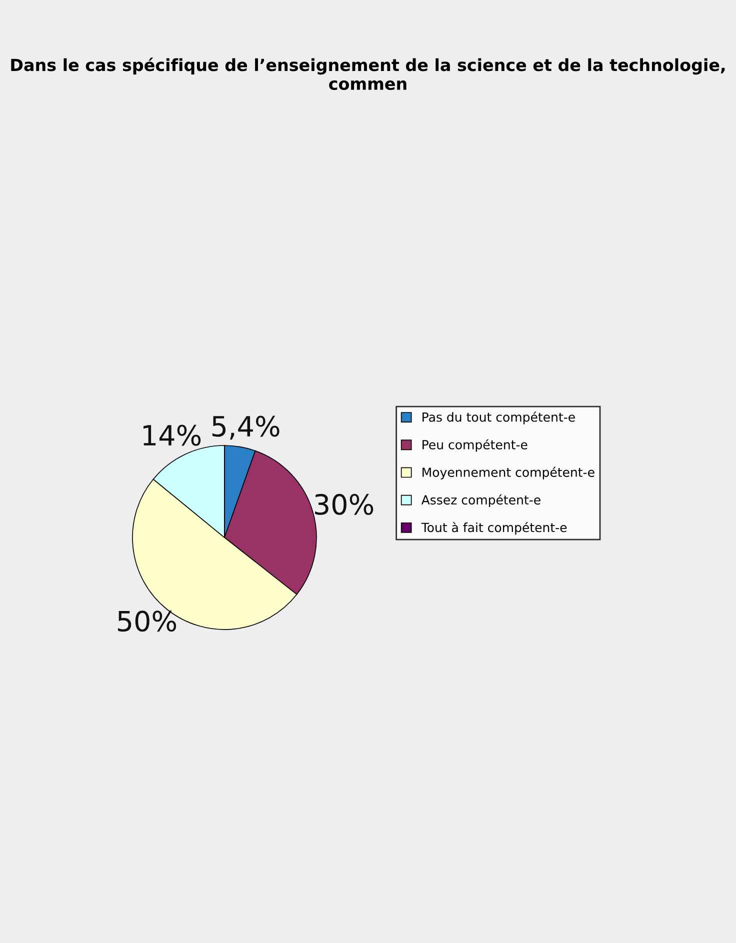 This screenshot has width=736, height=943. Describe the element at coordinates (494, 528) in the screenshot. I see `legend-label: Tout à fait compétent-e` at that location.